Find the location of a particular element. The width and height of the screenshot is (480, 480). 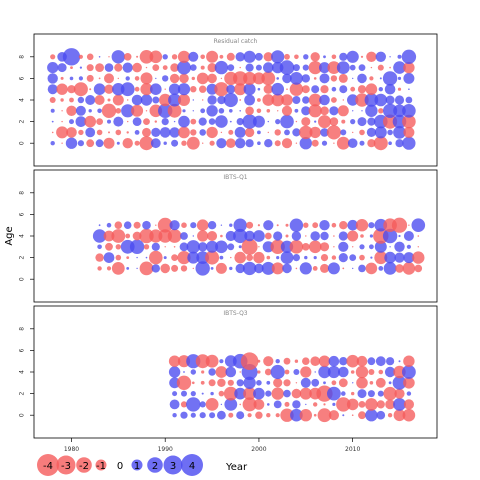

y-tick-label: 0 is located at coordinates (22, 143).